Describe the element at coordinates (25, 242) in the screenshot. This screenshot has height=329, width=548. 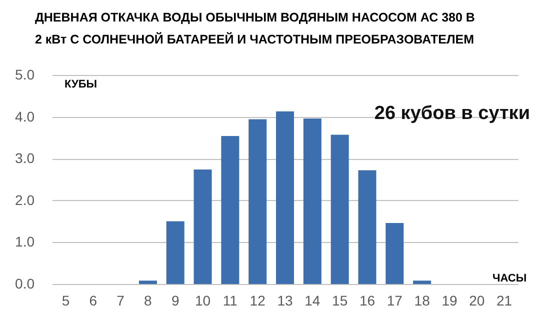
I see `y-tick-label: 1.0` at that location.